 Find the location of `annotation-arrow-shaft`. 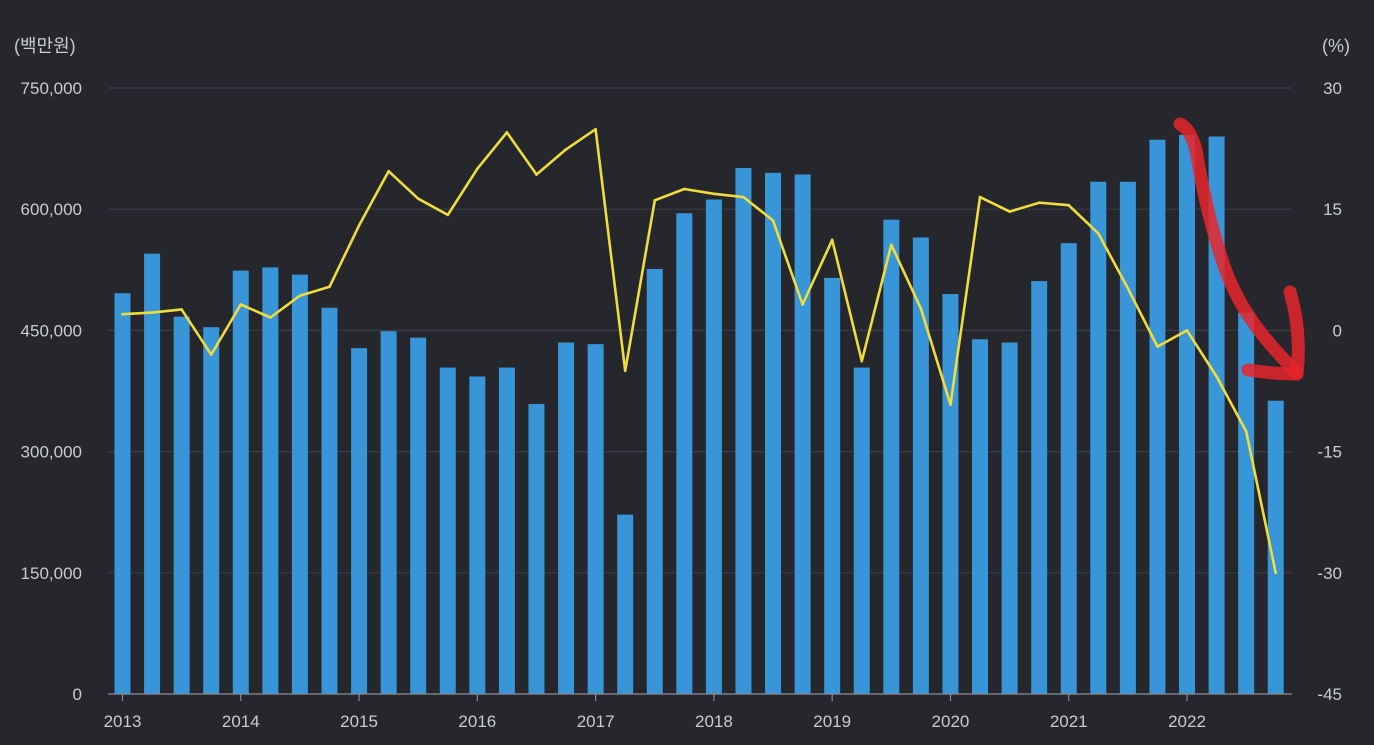

annotation-arrow-shaft is located at coordinates (1238, 248).